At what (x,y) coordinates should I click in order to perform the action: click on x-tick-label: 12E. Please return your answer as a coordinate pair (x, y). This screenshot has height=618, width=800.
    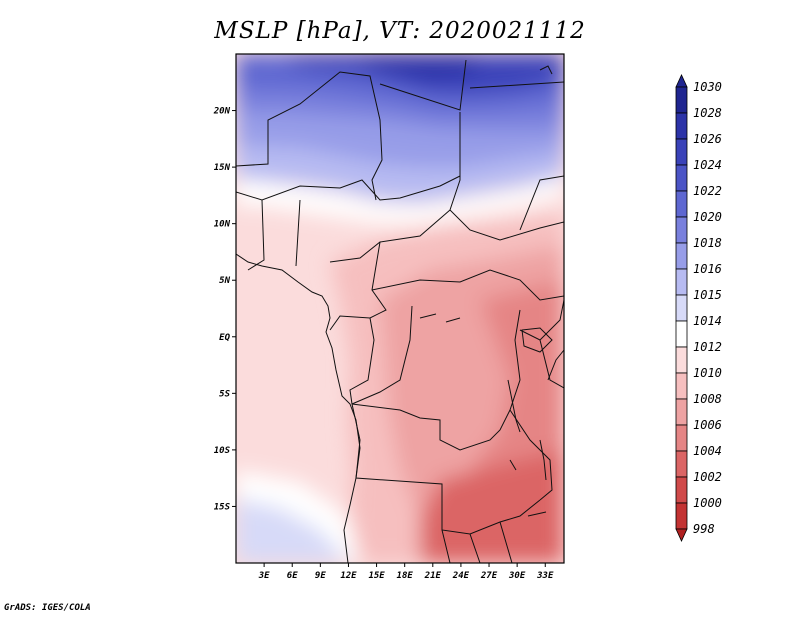
    Looking at the image, I should click on (348, 576).